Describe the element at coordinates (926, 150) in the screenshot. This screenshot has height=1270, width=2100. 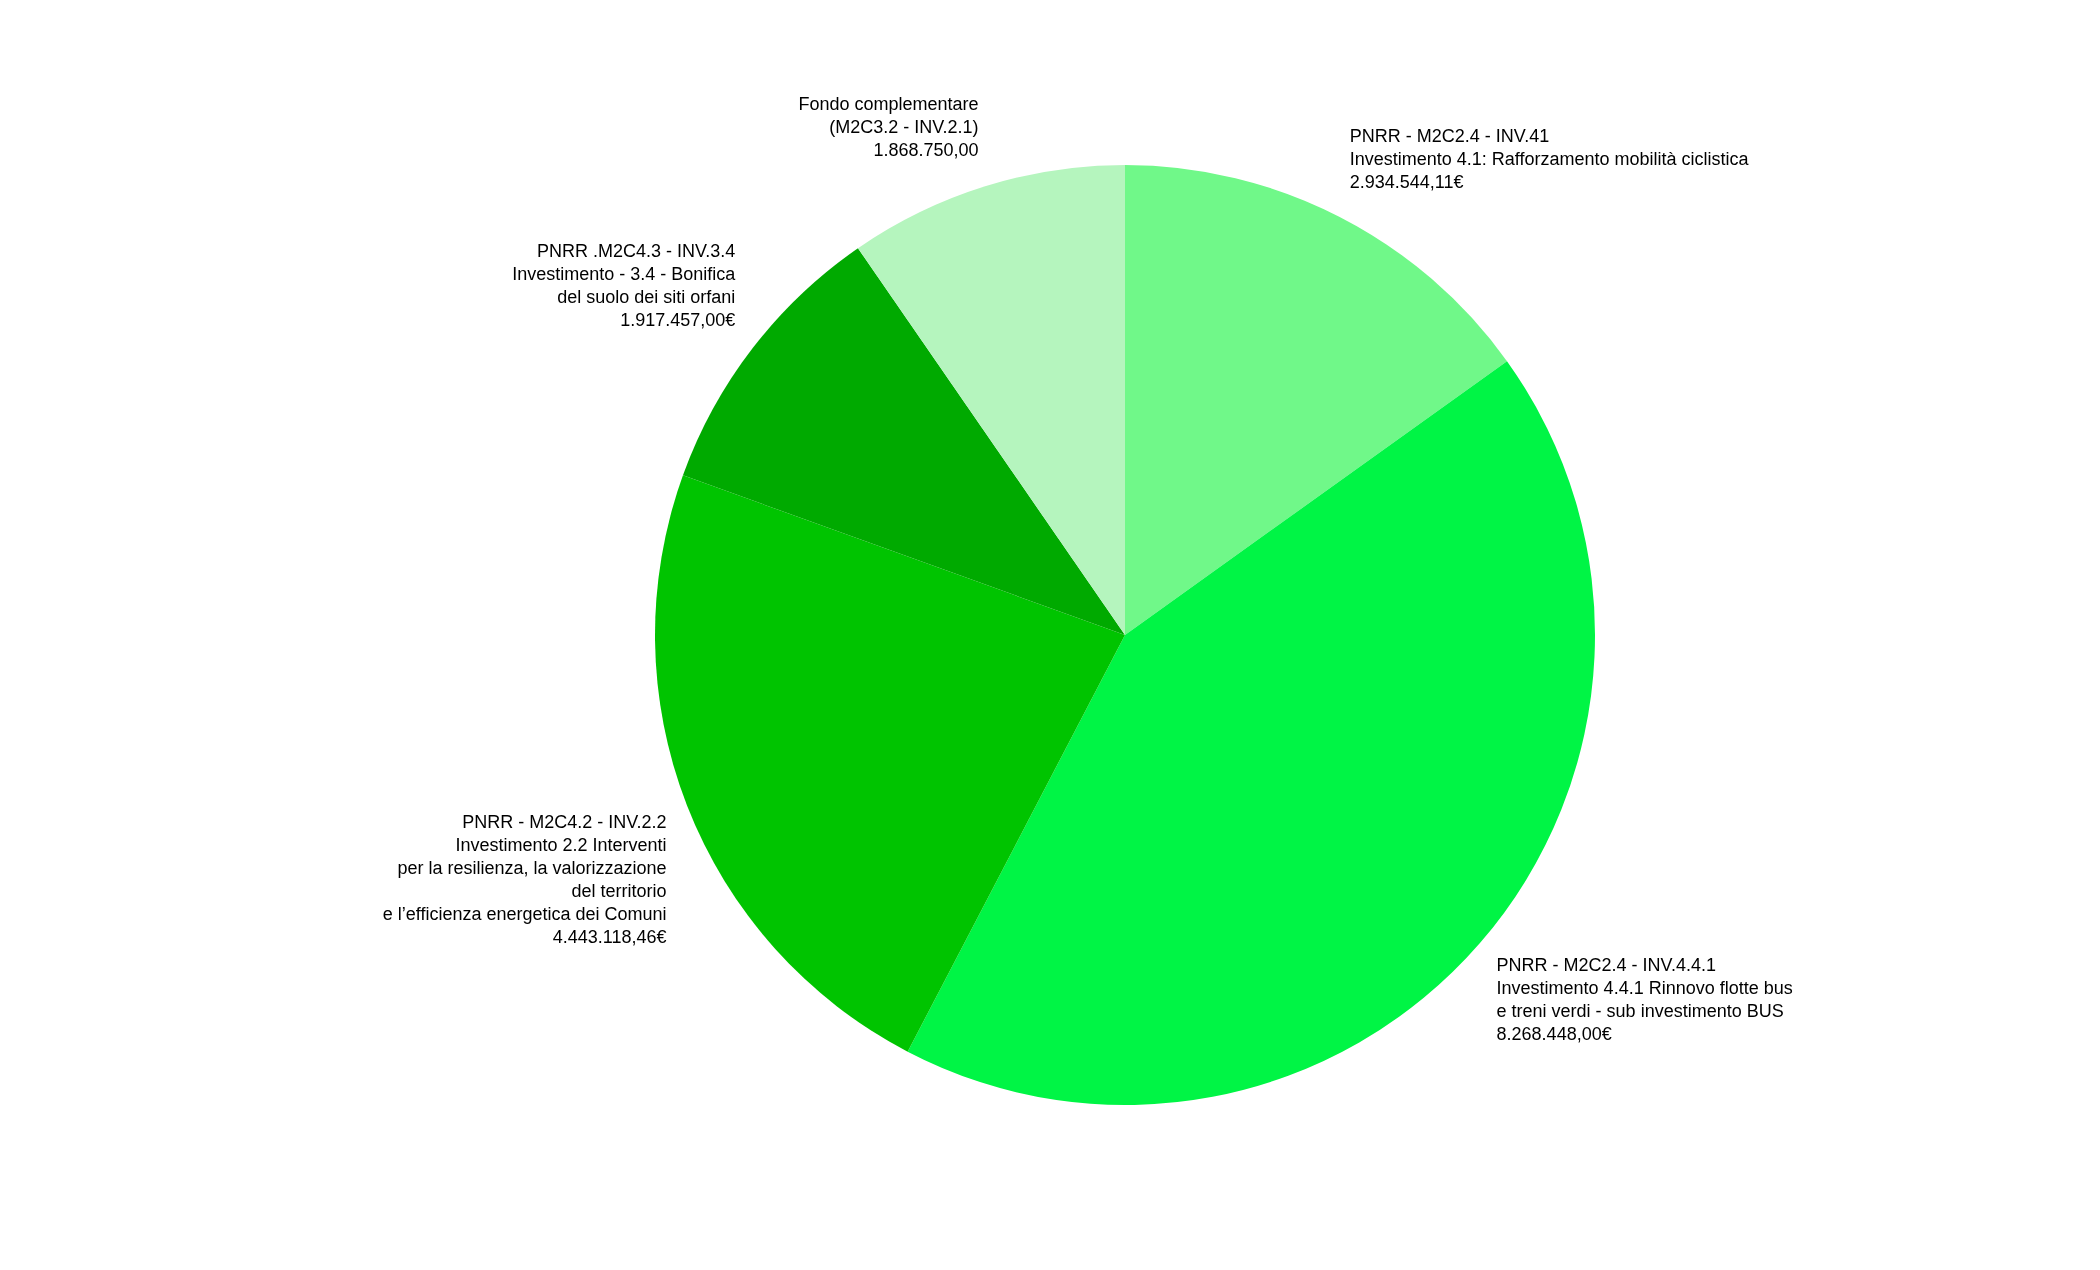
I see `data-label: 1.868.750,00` at that location.